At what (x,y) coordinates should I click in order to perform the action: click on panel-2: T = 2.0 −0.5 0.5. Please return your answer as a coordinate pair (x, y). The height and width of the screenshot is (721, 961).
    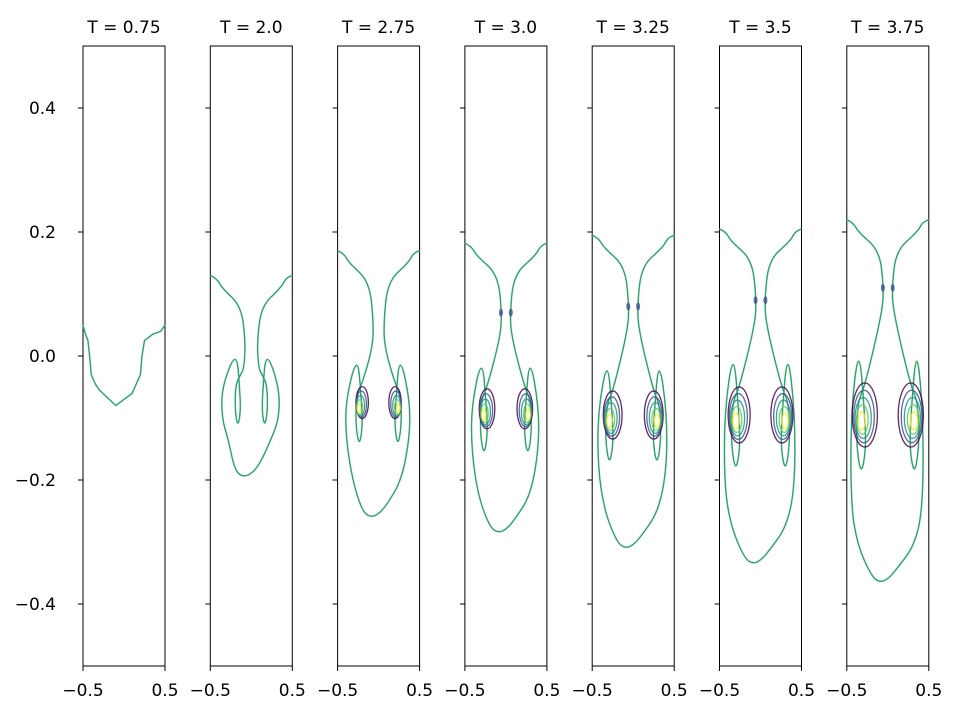
    Looking at the image, I should click on (248, 359).